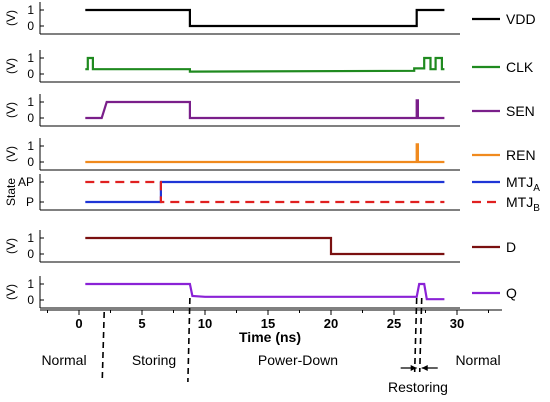 The width and height of the screenshot is (550, 402). Describe the element at coordinates (424, 368) in the screenshot. I see `restoring-arrowhead-right` at that location.